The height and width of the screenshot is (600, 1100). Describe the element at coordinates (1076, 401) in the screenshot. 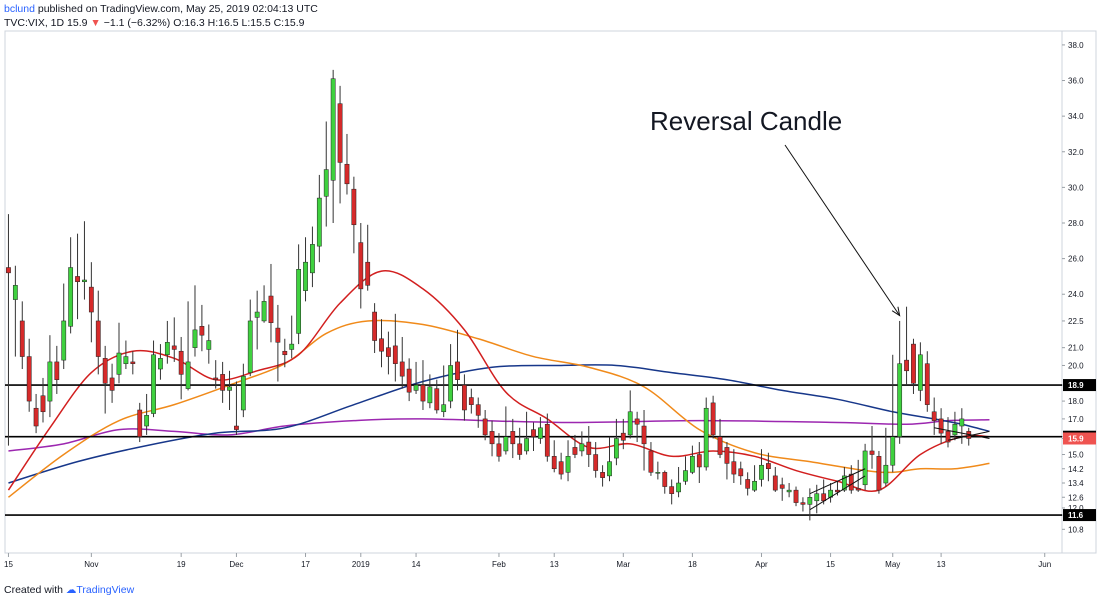

I see `y-tick-label: 18.0` at that location.